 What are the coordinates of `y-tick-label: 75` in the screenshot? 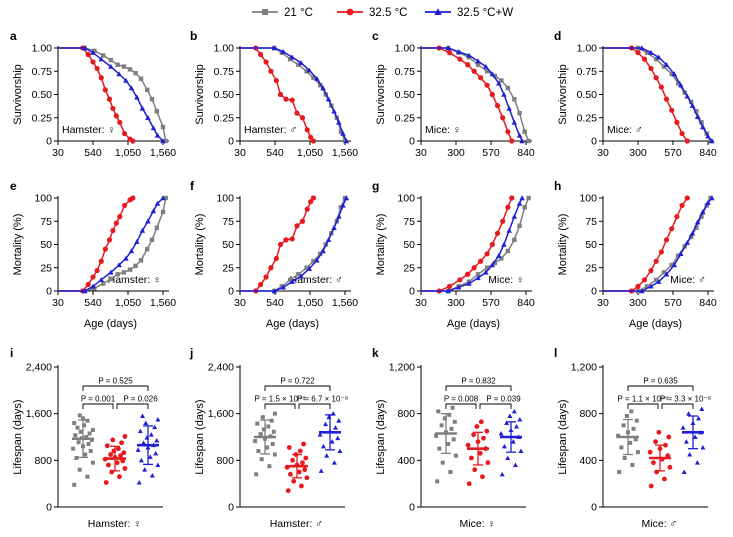 It's located at (46, 222).